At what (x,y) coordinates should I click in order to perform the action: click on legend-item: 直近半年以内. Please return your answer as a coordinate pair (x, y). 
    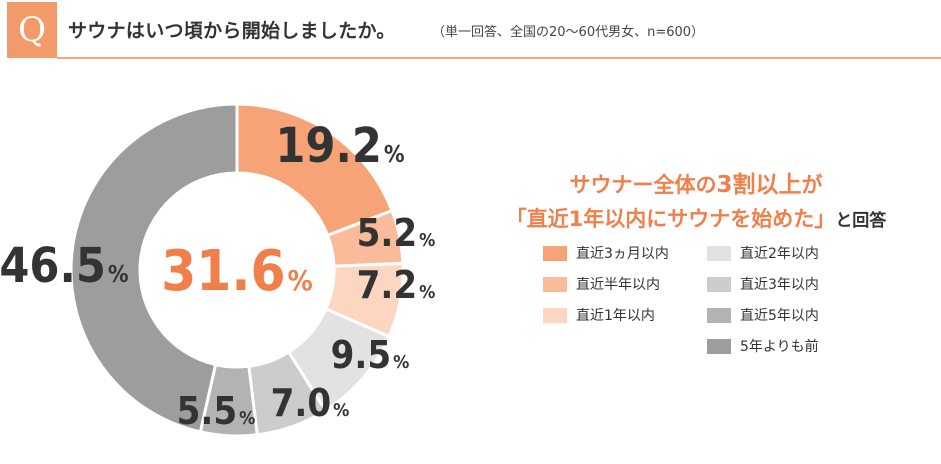
    Looking at the image, I should click on (601, 284).